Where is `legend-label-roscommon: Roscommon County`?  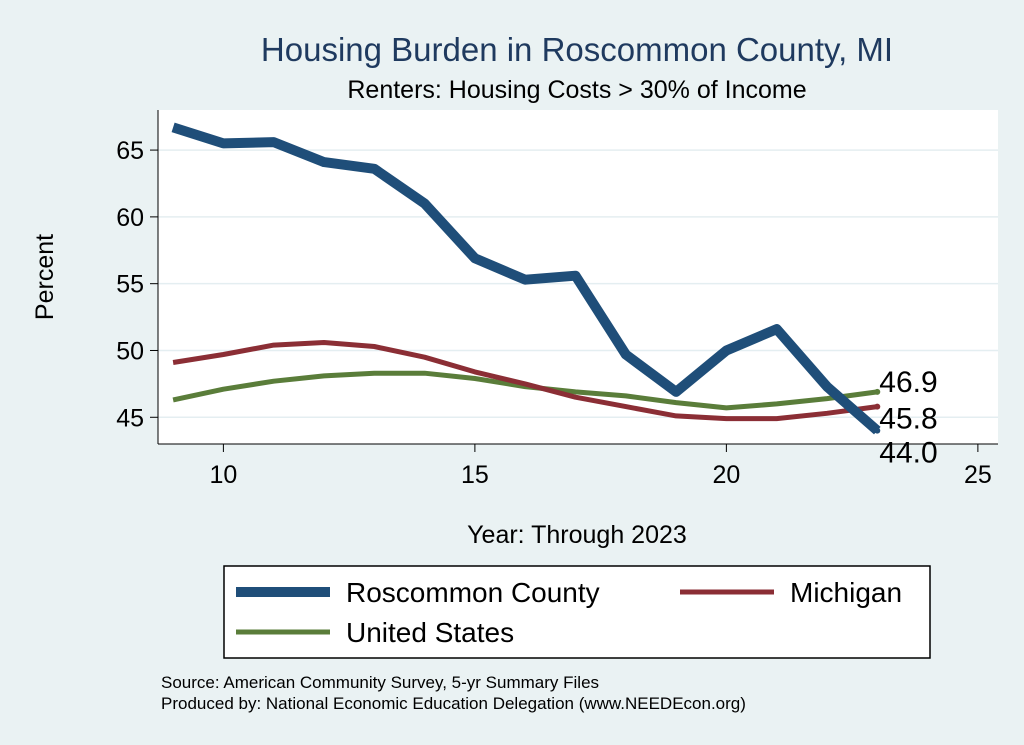
legend-label-roscommon: Roscommon County is located at coordinates (473, 592).